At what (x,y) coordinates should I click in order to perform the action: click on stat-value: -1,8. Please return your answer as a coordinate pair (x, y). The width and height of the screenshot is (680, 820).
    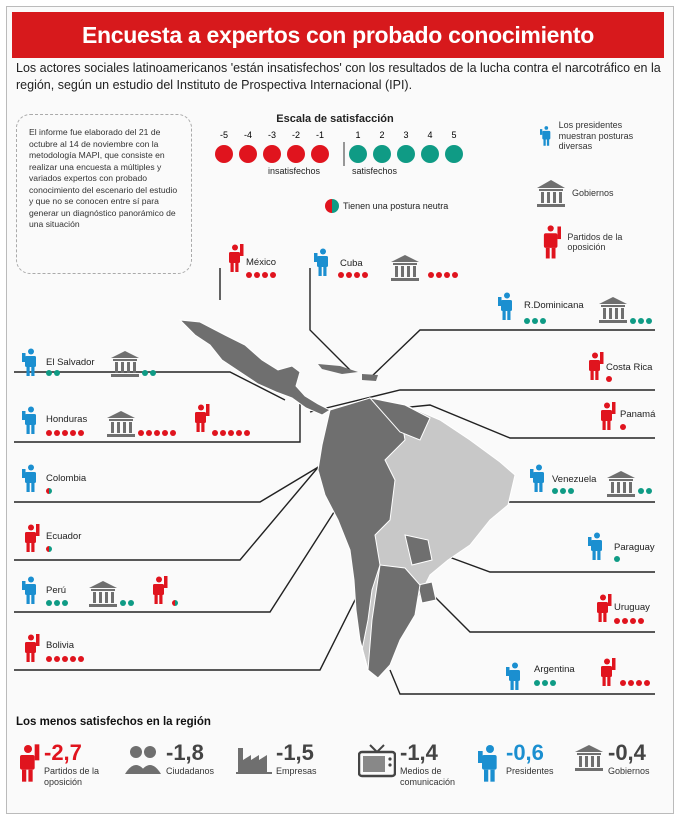
    Looking at the image, I should click on (185, 752).